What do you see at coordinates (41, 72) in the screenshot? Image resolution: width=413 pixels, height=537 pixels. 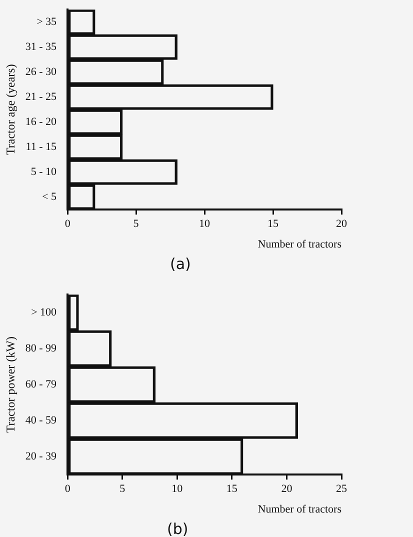 I see `y-tick-label: 26 - 30` at bounding box center [41, 72].